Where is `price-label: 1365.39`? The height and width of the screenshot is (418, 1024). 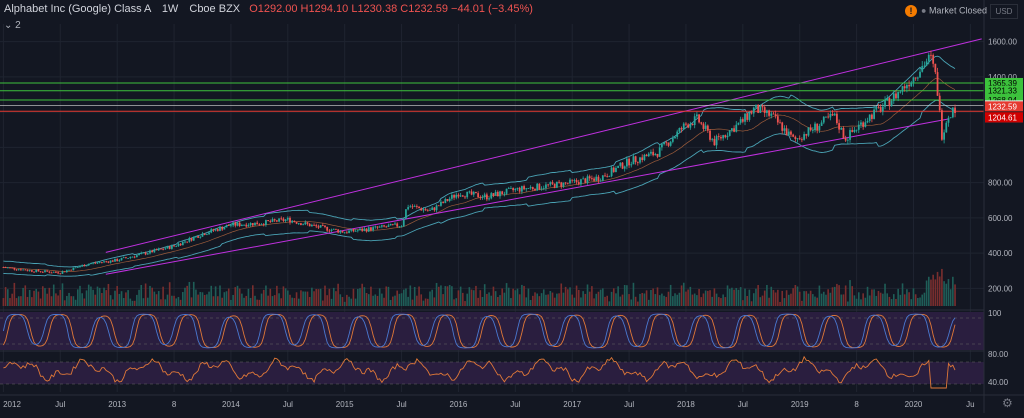 price-label: 1365.39 is located at coordinates (1002, 83).